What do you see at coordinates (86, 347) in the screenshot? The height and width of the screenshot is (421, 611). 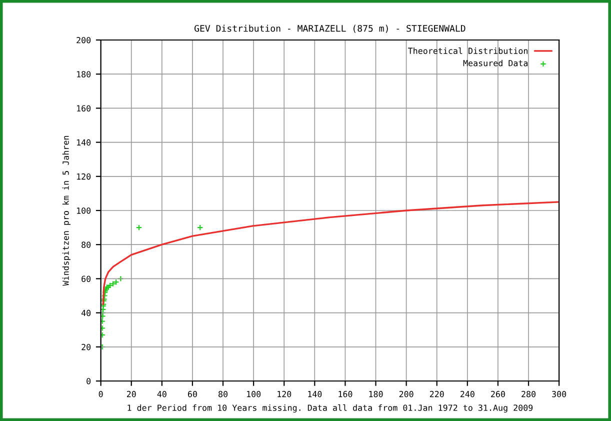 I see `y-tick-label: 20` at bounding box center [86, 347].